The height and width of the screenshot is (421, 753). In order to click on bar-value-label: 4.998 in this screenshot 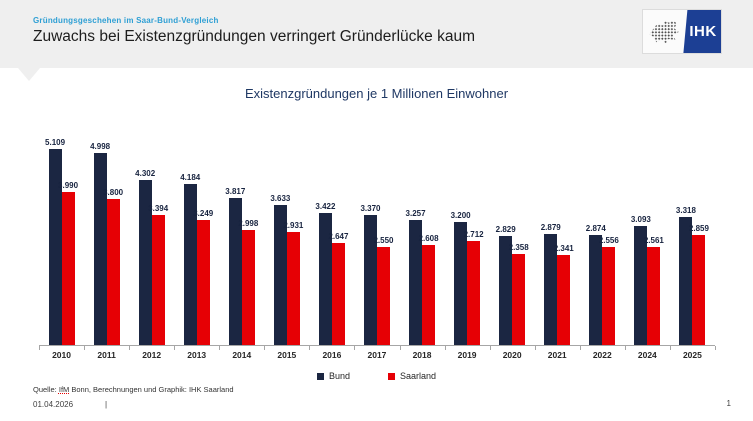, I will do `click(100, 146)`.